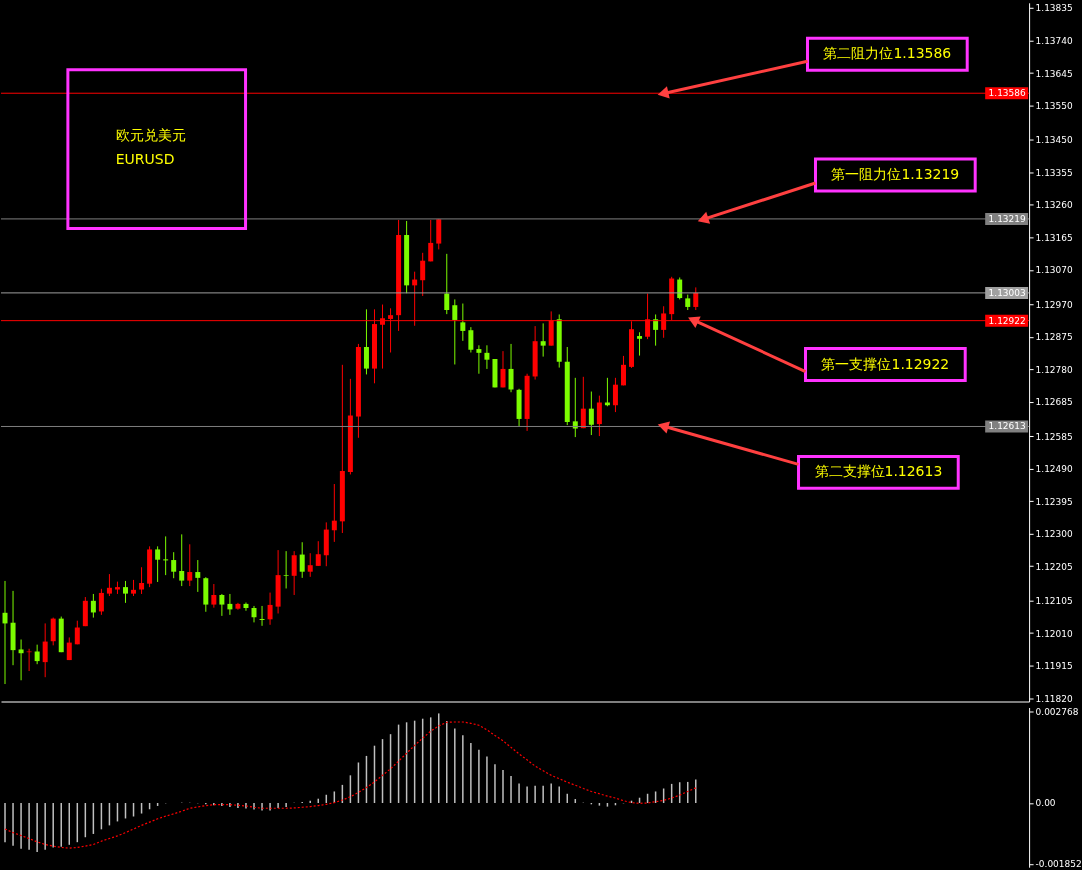 The height and width of the screenshot is (877, 1082). Describe the element at coordinates (1054, 205) in the screenshot. I see `y-tick-label: 1.13260` at that location.